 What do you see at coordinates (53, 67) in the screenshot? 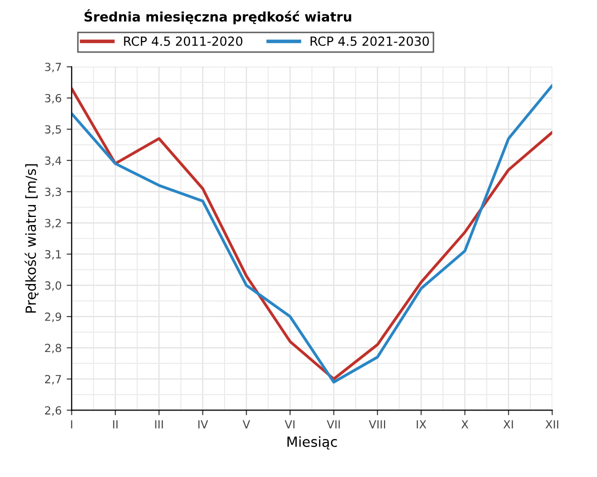
I see `y-tick-label: 3,7` at bounding box center [53, 67].